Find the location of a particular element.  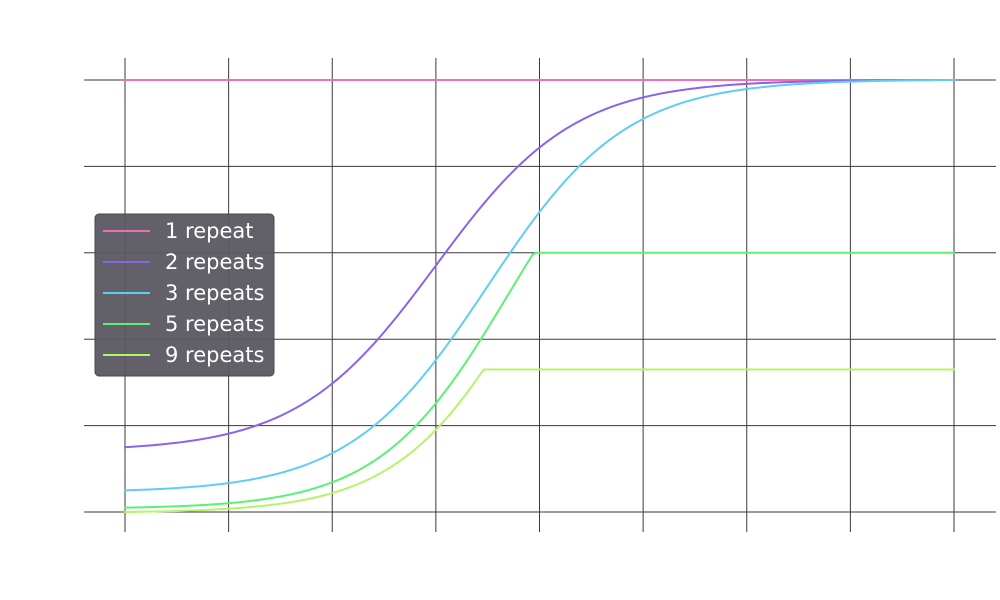

legend-label-2: 2 repeats is located at coordinates (214, 262).